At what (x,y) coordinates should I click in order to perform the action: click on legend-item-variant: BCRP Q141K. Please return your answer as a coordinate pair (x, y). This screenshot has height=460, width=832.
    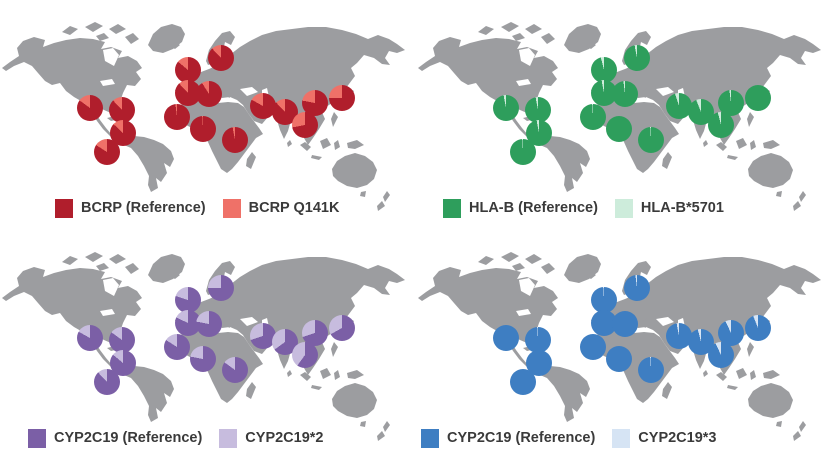
    Looking at the image, I should click on (281, 208).